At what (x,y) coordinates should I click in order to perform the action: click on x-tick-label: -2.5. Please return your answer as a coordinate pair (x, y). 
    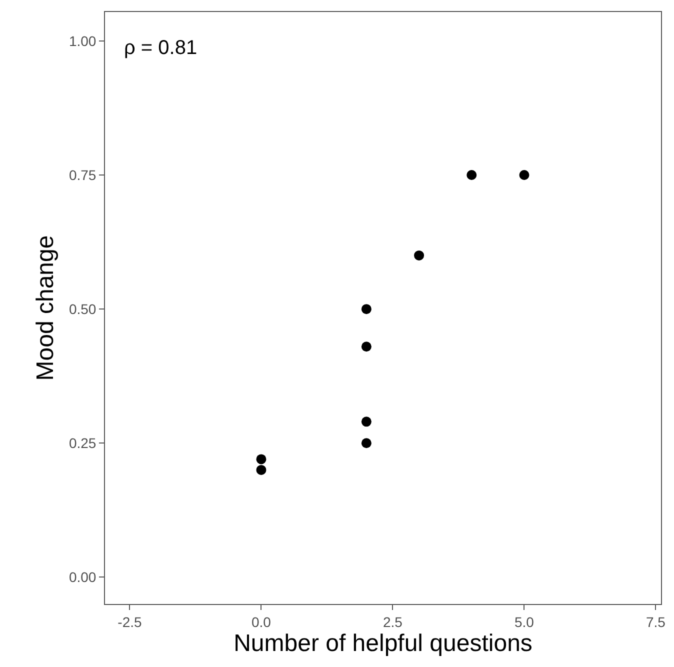
    Looking at the image, I should click on (130, 622).